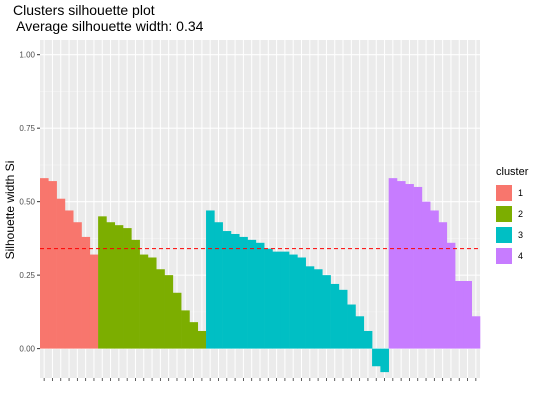 Image resolution: width=540 pixels, height=400 pixels. What do you see at coordinates (521, 213) in the screenshot?
I see `legend-label: 2` at bounding box center [521, 213].